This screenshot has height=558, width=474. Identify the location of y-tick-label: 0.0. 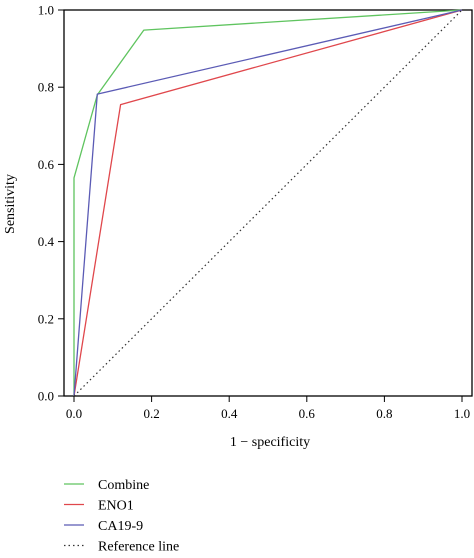
(46, 396).